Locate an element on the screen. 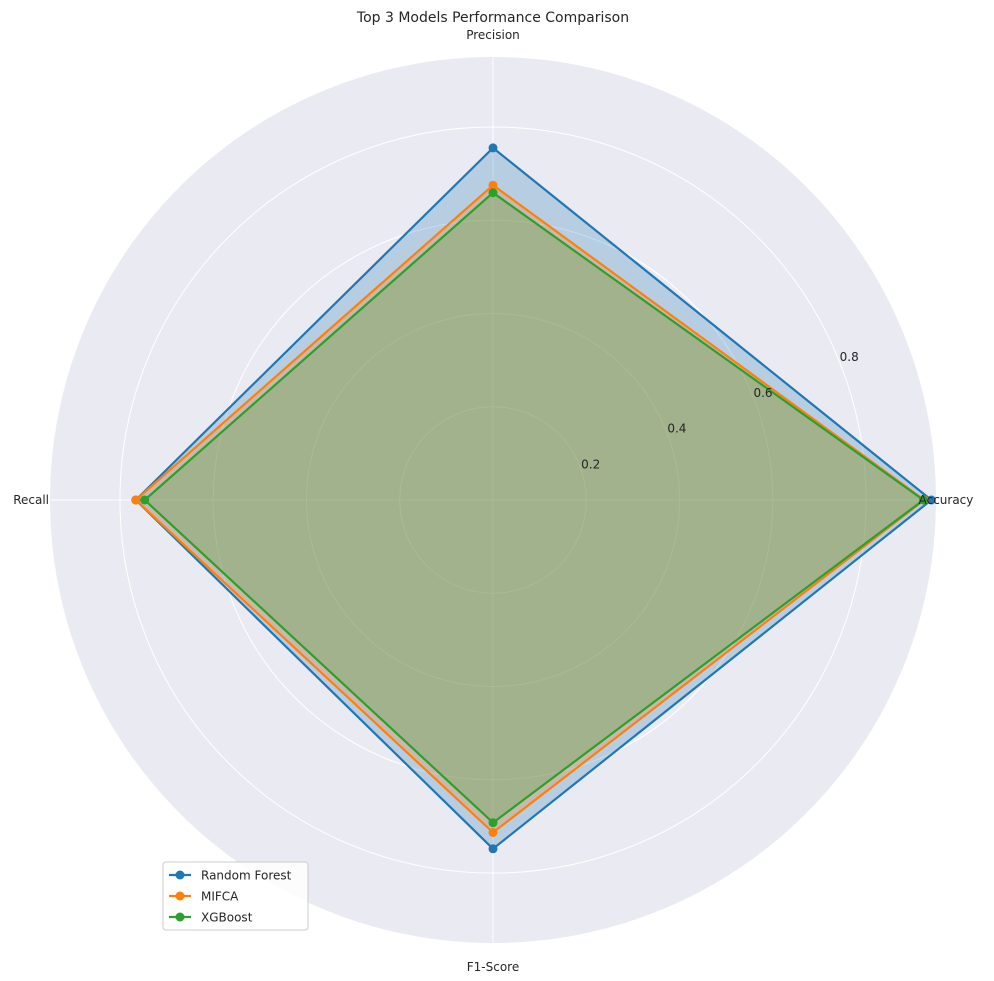  legend-label: Random Forest is located at coordinates (246, 876).